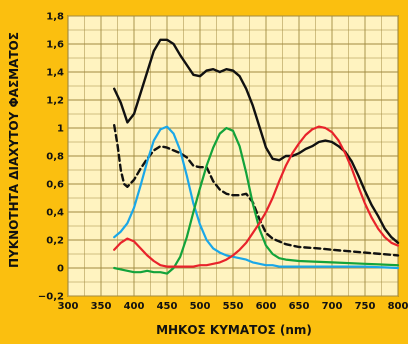 This screenshot has width=408, height=344. I want to click on x-tick-label: 400, so click(134, 306).